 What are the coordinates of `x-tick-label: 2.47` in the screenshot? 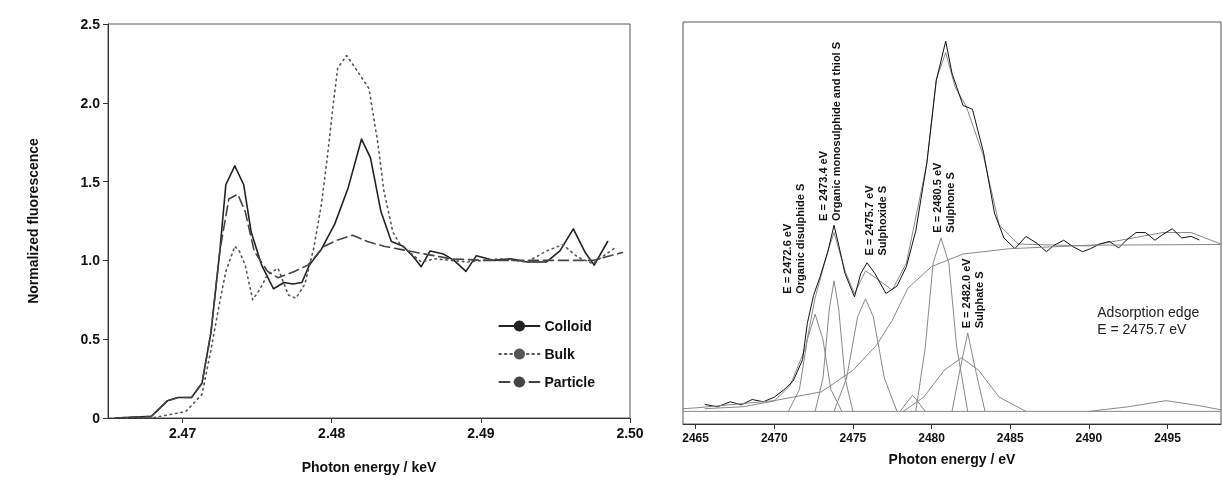 It's located at (182, 433).